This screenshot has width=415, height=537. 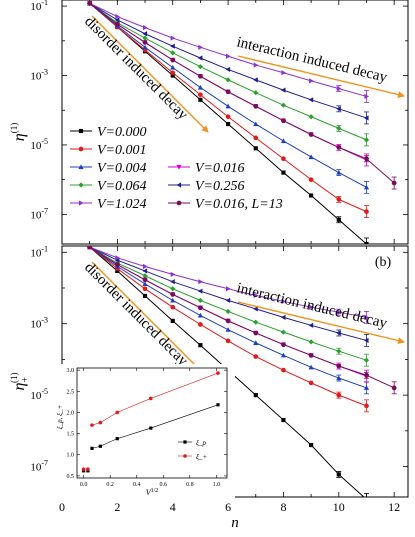 What do you see at coordinates (71, 413) in the screenshot?
I see `inset-y-tick-label: 2.0` at bounding box center [71, 413].